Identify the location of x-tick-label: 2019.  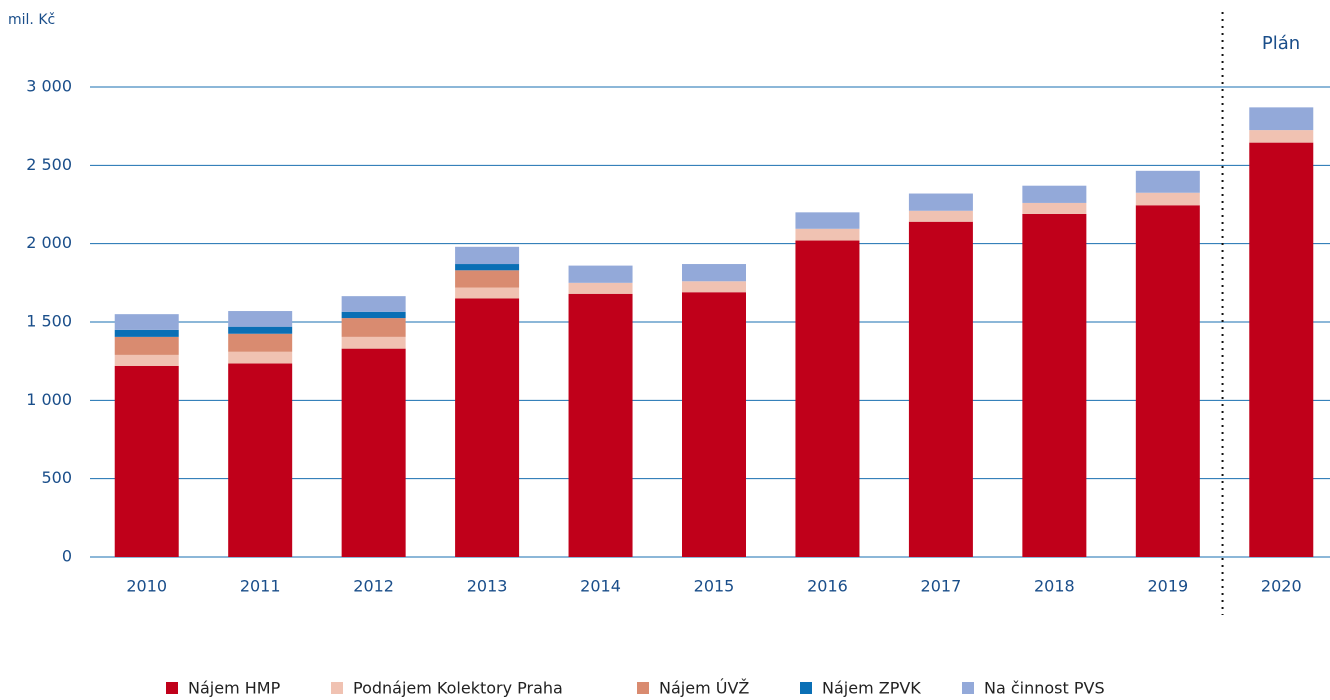
(1167, 586).